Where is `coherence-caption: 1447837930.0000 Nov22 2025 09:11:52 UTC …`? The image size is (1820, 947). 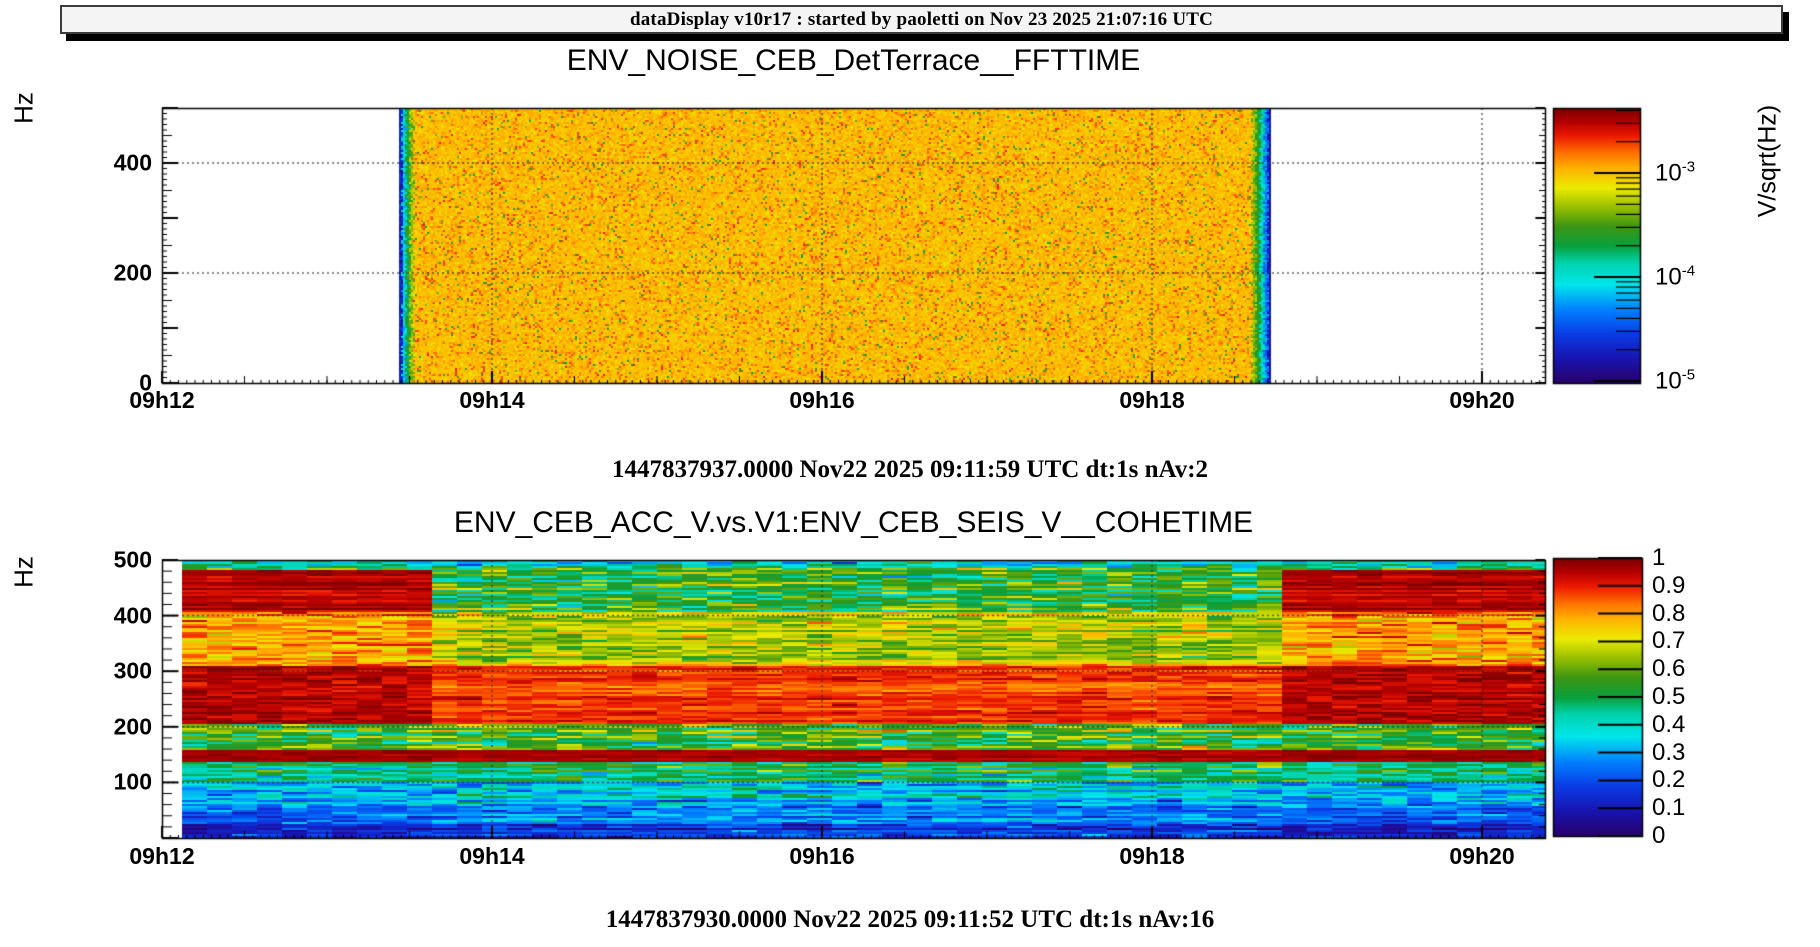 coherence-caption: 1447837930.0000 Nov22 2025 09:11:52 UTC … is located at coordinates (910, 919).